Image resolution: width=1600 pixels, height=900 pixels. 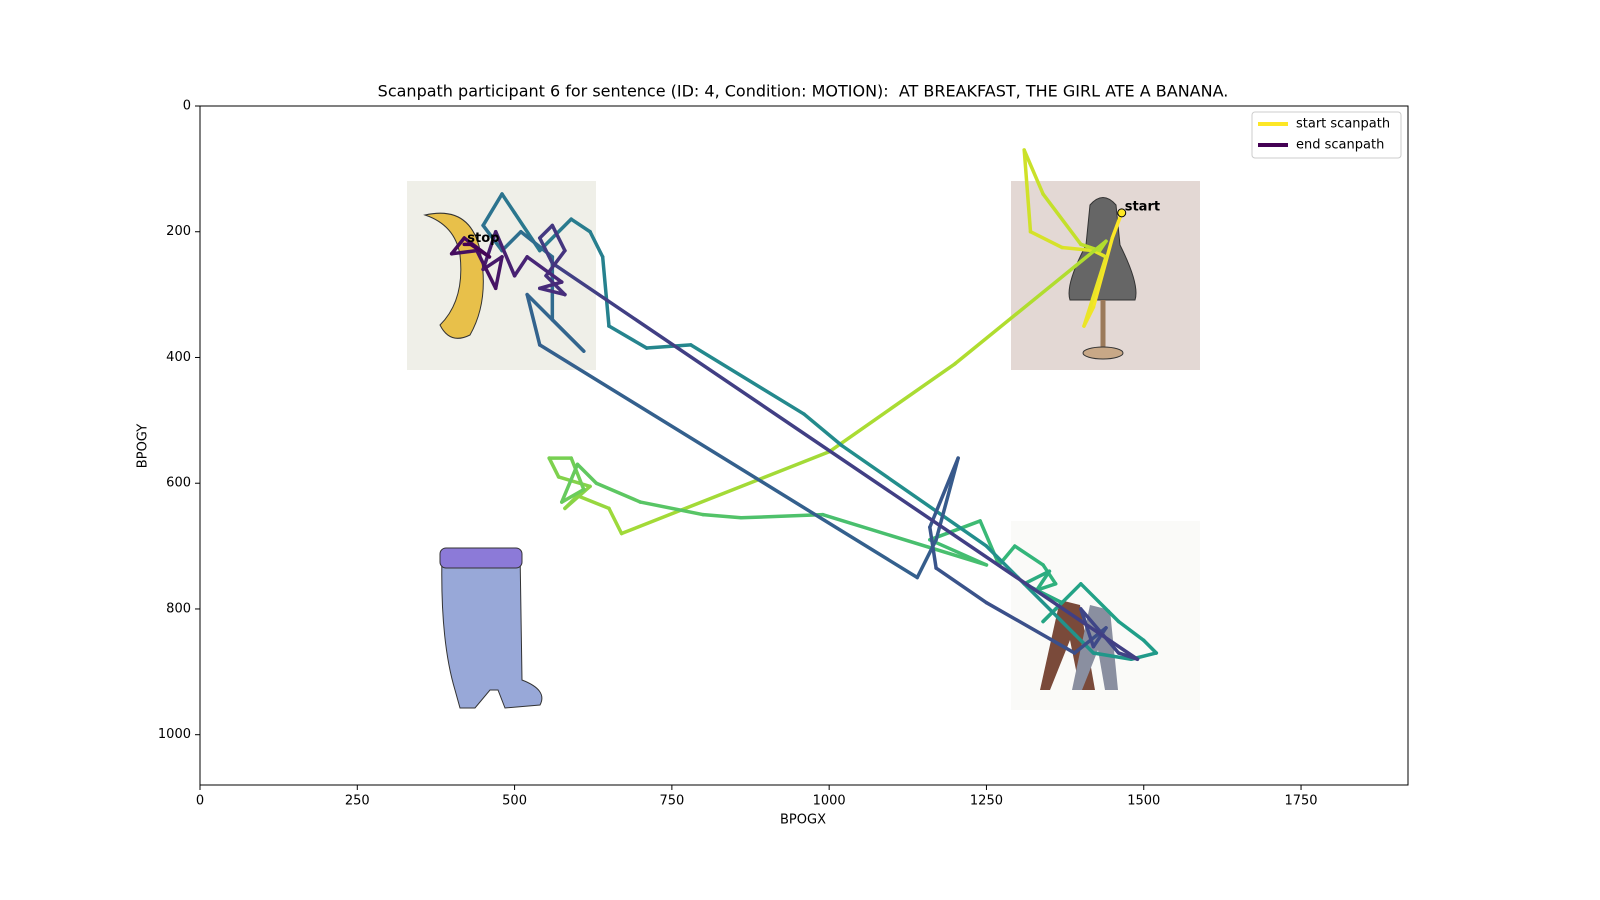 I want to click on y-tick-label: 800, so click(x=178, y=608).